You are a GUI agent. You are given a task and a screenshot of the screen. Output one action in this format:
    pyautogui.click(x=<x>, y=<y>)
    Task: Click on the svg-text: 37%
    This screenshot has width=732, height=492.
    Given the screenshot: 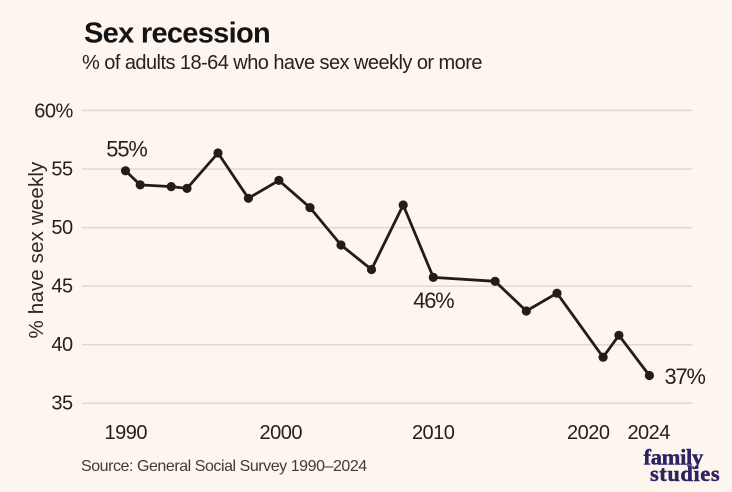 What is the action you would take?
    pyautogui.click(x=685, y=376)
    